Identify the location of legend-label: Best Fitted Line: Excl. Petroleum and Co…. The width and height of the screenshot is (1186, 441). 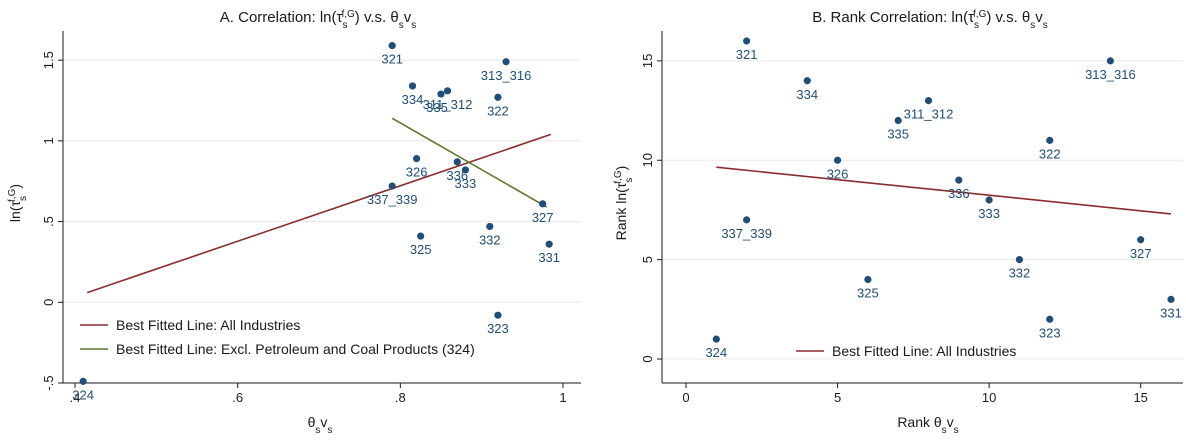
(295, 349).